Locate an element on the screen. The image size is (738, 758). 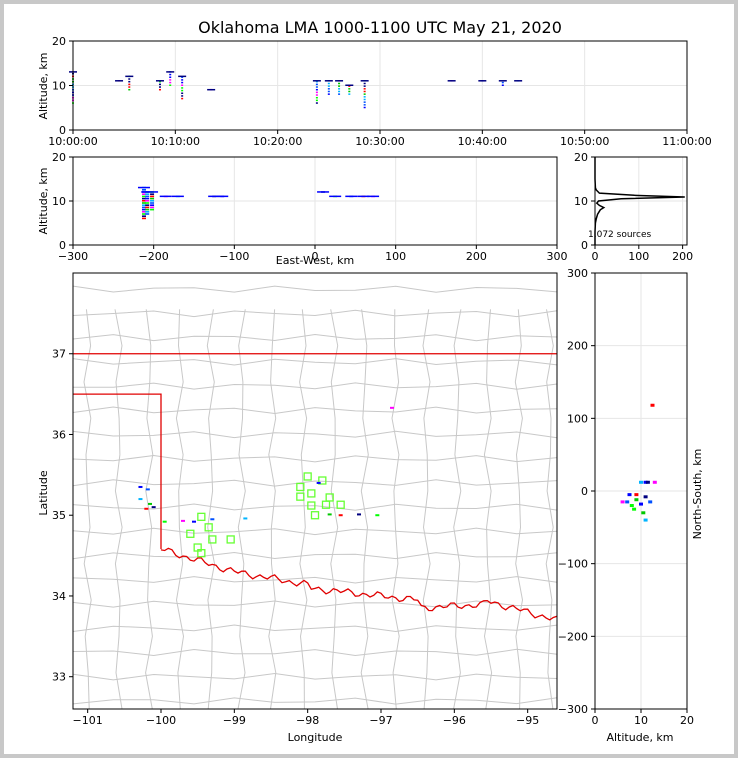
y-tick-label: 37 is located at coordinates (59, 354).